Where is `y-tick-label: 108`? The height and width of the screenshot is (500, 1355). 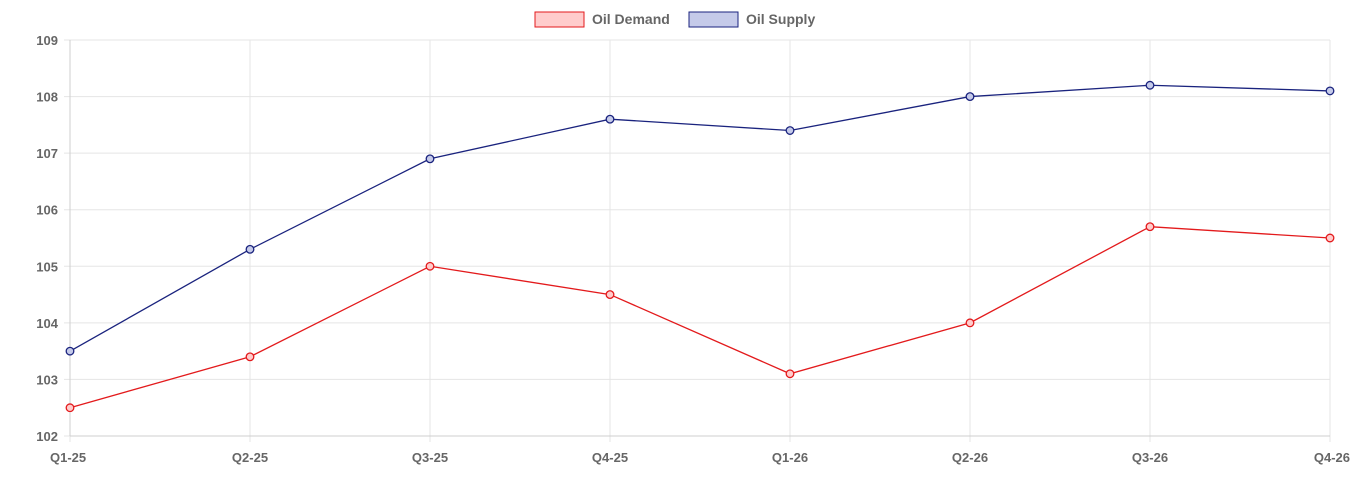
y-tick-label: 108 is located at coordinates (47, 97).